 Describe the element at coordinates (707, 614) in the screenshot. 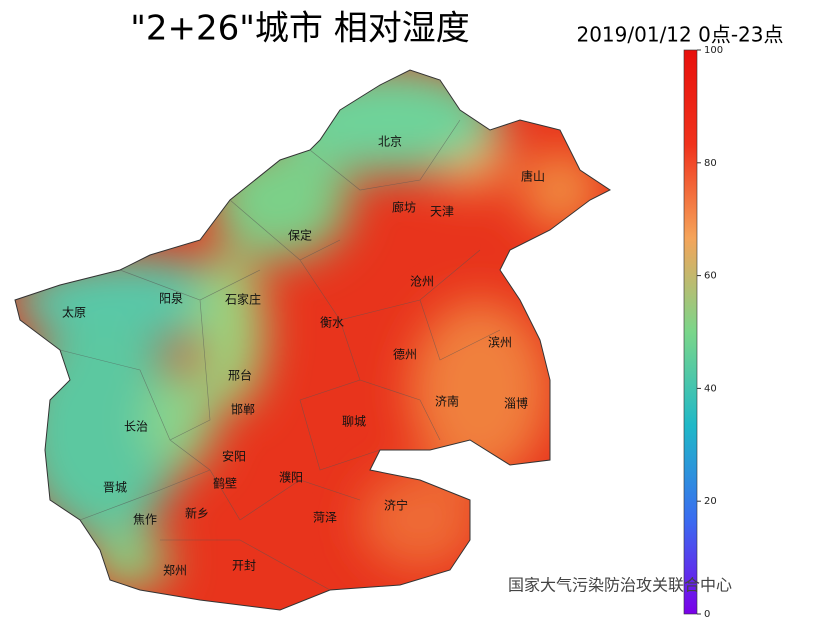

I see `colorbar-tick-label: 0` at that location.